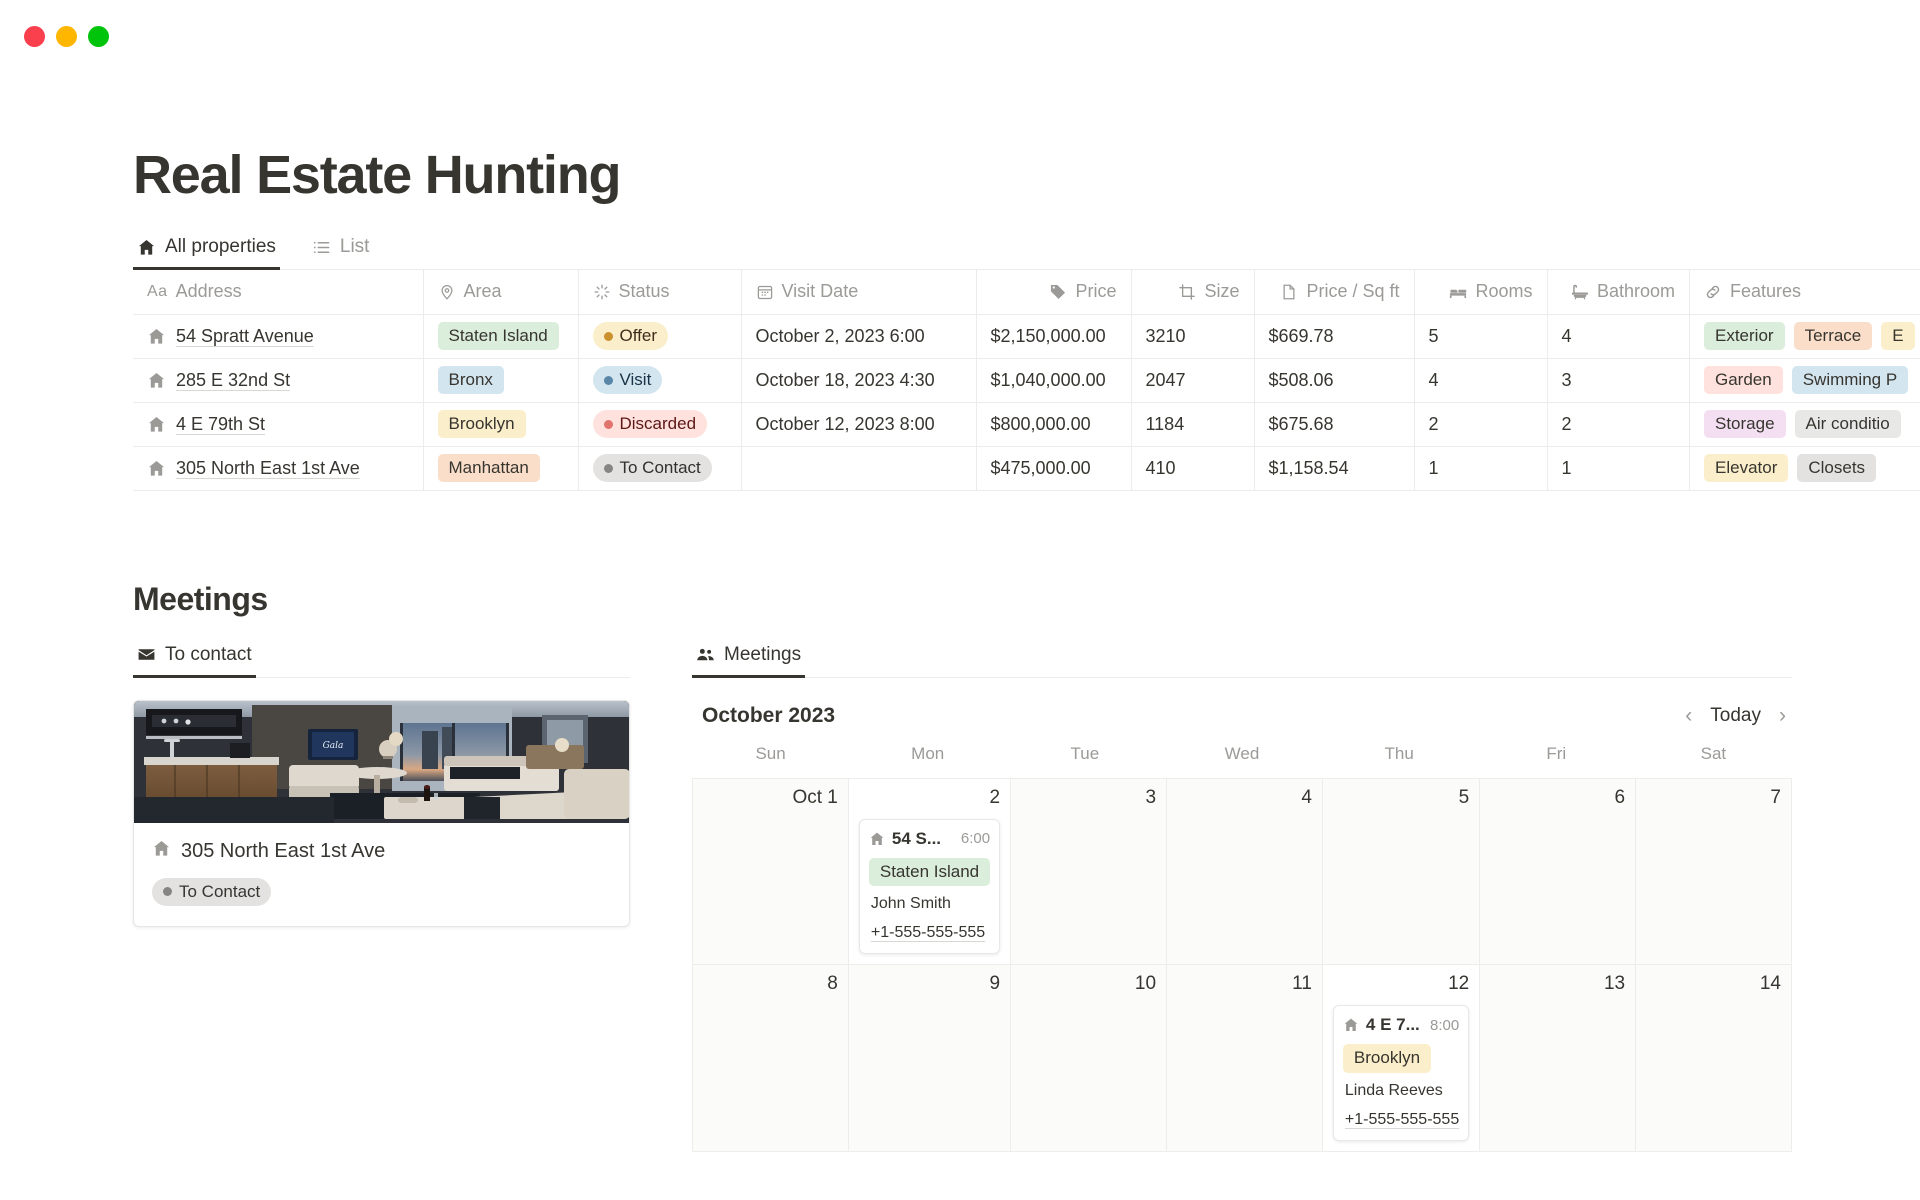 The width and height of the screenshot is (1920, 1200). I want to click on cell-price: $2,150,000.00, so click(1054, 336).